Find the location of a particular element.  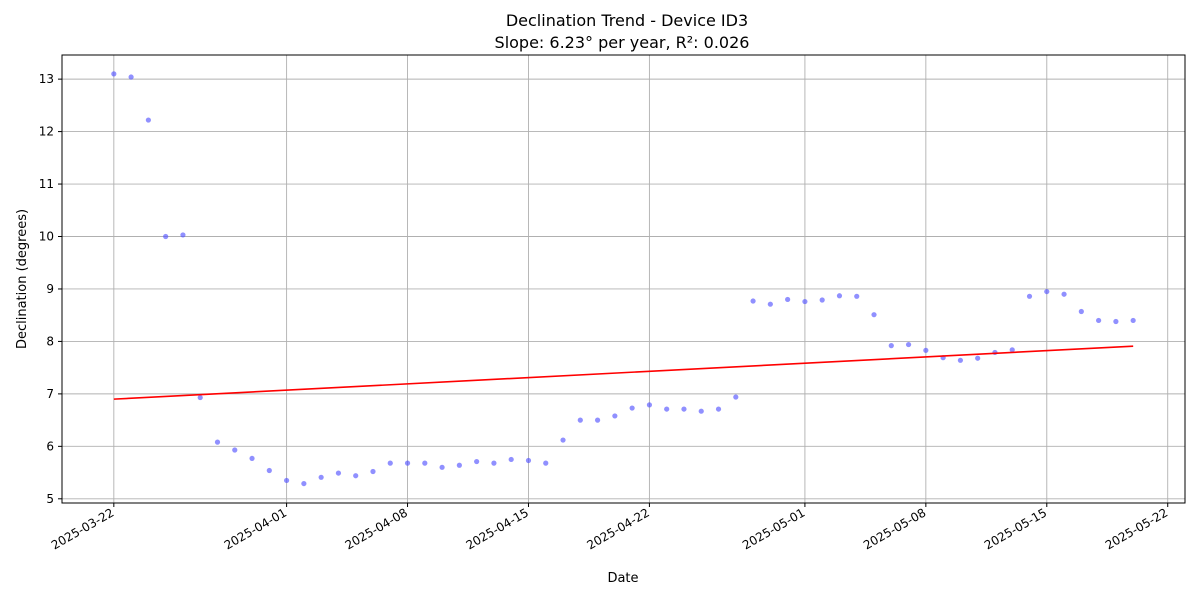

x-tick-label: 2025-05-08 is located at coordinates (894, 528).